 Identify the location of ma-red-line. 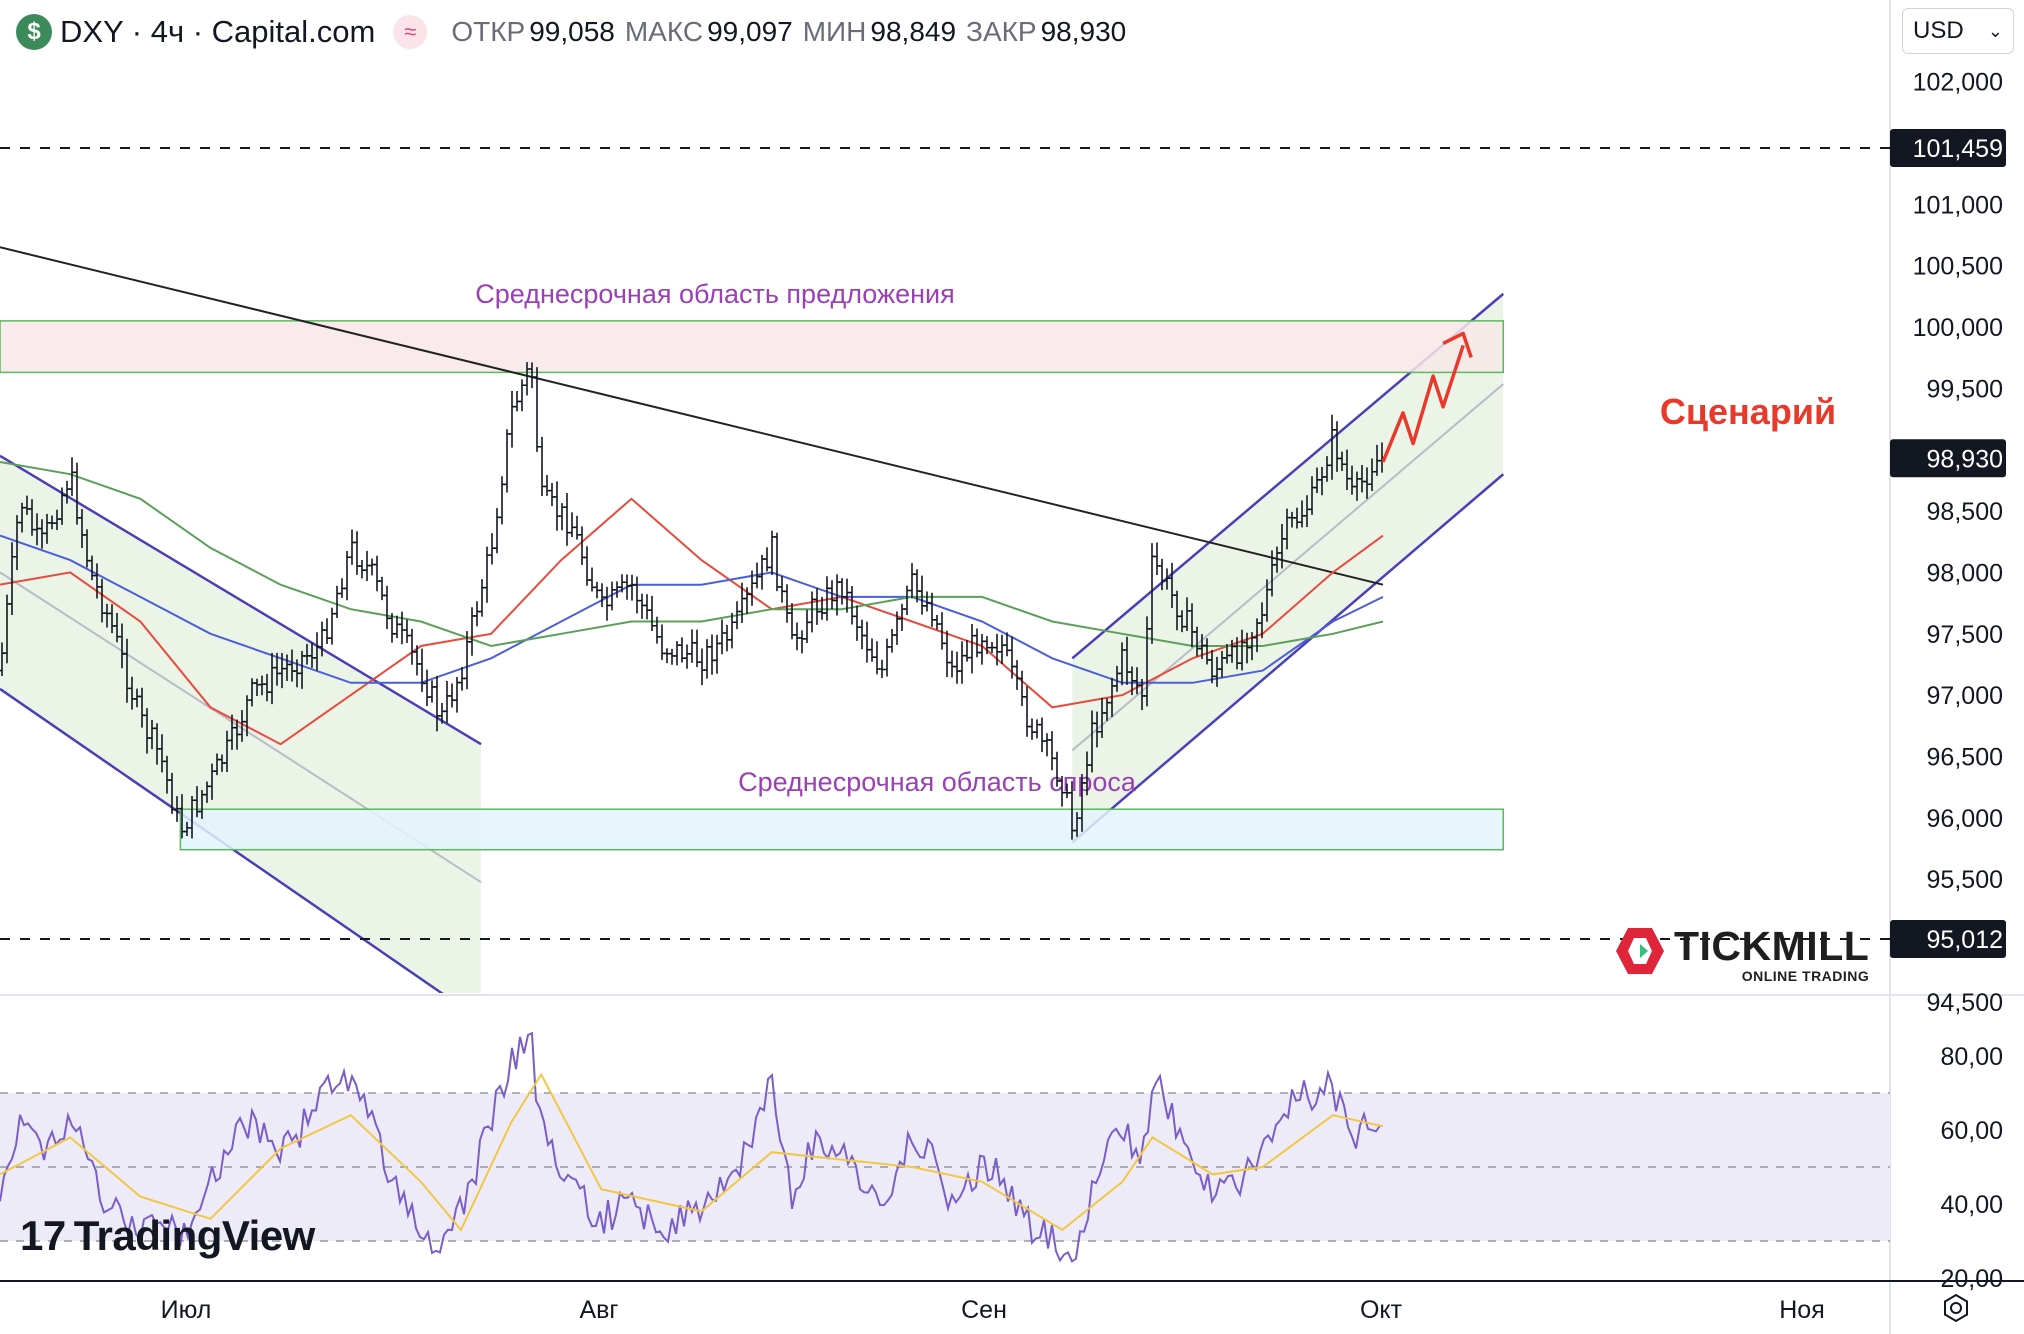
(692, 621).